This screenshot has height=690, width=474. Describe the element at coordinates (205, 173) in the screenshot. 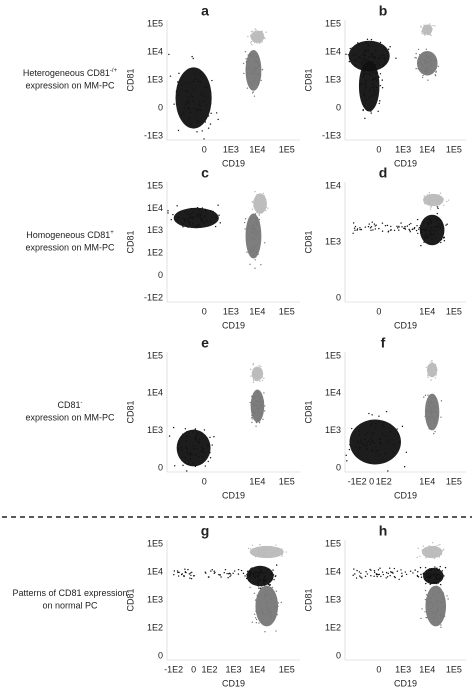

I see `panel-letter: c` at that location.